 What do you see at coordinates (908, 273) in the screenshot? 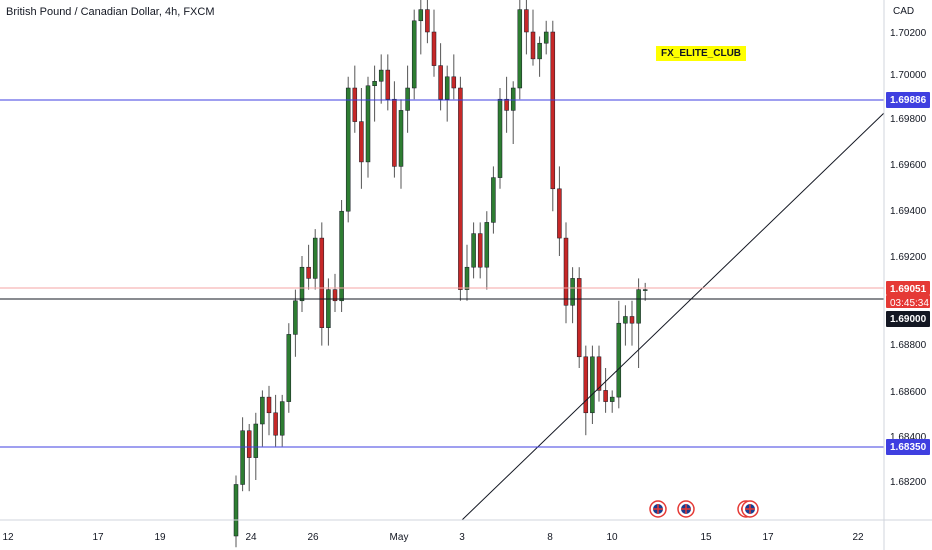
I see `price-tags: 1.69886 1.69051 03:45:34 1.69000 1.68350` at bounding box center [908, 273].